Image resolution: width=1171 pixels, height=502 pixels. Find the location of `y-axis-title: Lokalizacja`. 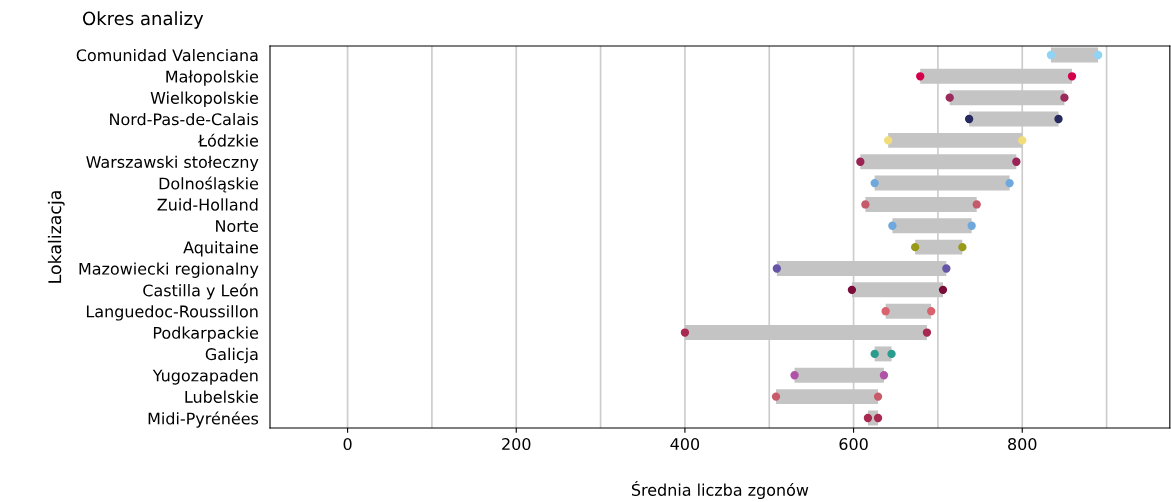

y-axis-title: Lokalizacja is located at coordinates (56, 237).